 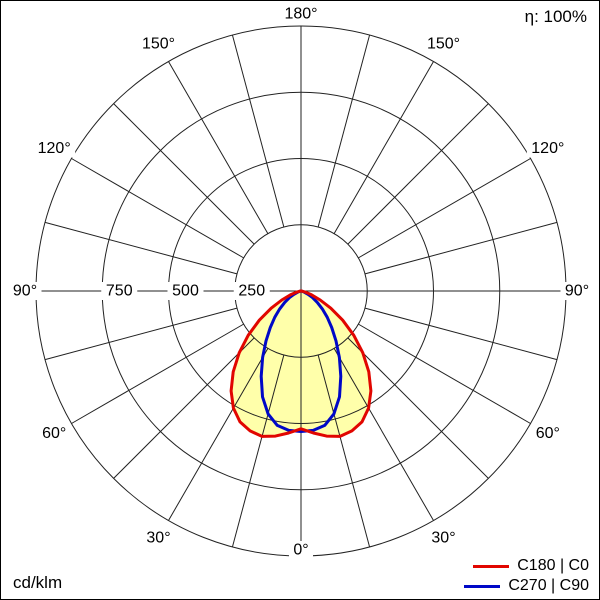 What do you see at coordinates (301, 361) in the screenshot?
I see `curve-c270-c90` at bounding box center [301, 361].